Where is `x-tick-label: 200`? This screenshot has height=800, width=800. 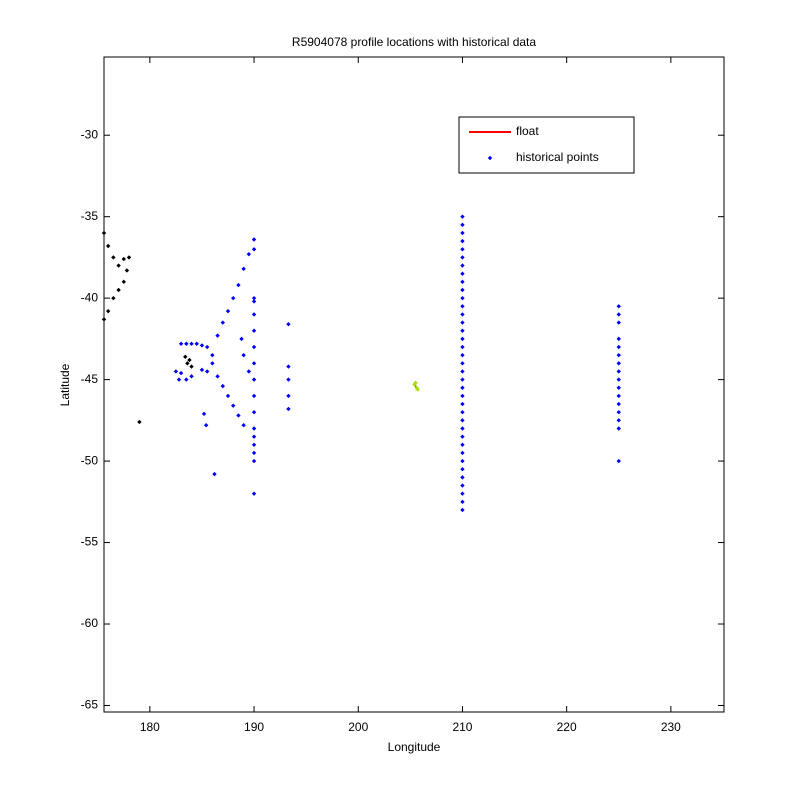 x-tick-label: 200 is located at coordinates (358, 727).